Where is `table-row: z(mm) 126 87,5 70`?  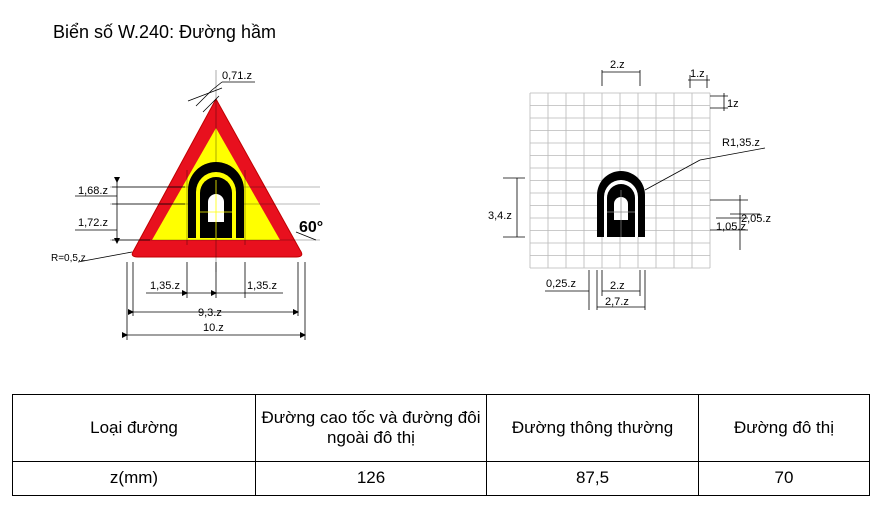
table-row: z(mm) 126 87,5 70 is located at coordinates (441, 478).